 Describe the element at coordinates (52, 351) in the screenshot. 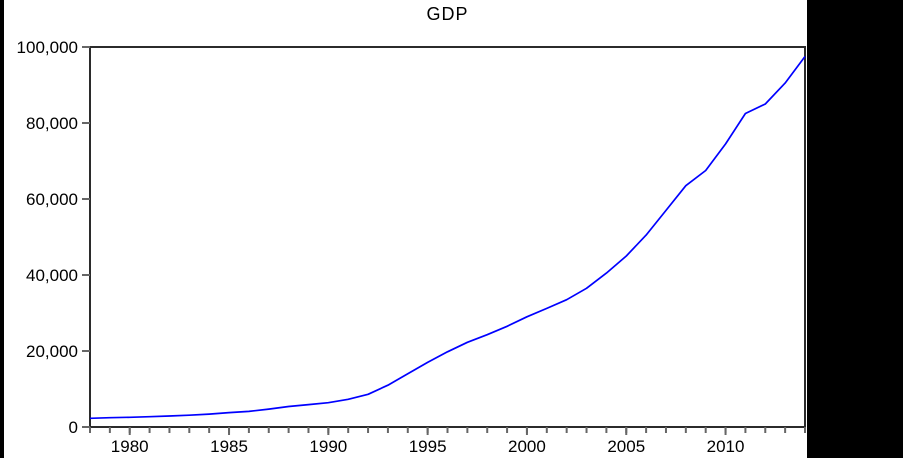

I see `y-axis-tick-label: 20,000` at that location.